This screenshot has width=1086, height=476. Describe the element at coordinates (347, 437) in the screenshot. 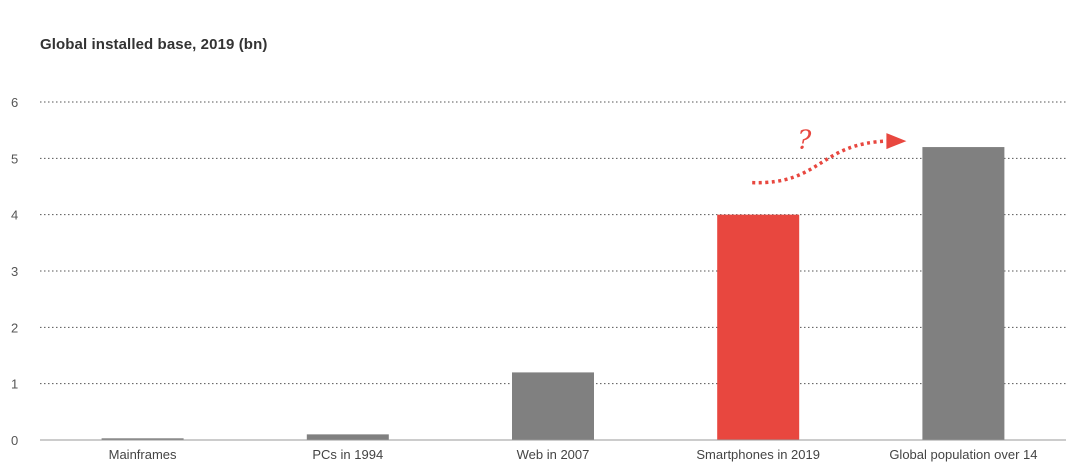

I see `bar-pcs-in-1994` at that location.